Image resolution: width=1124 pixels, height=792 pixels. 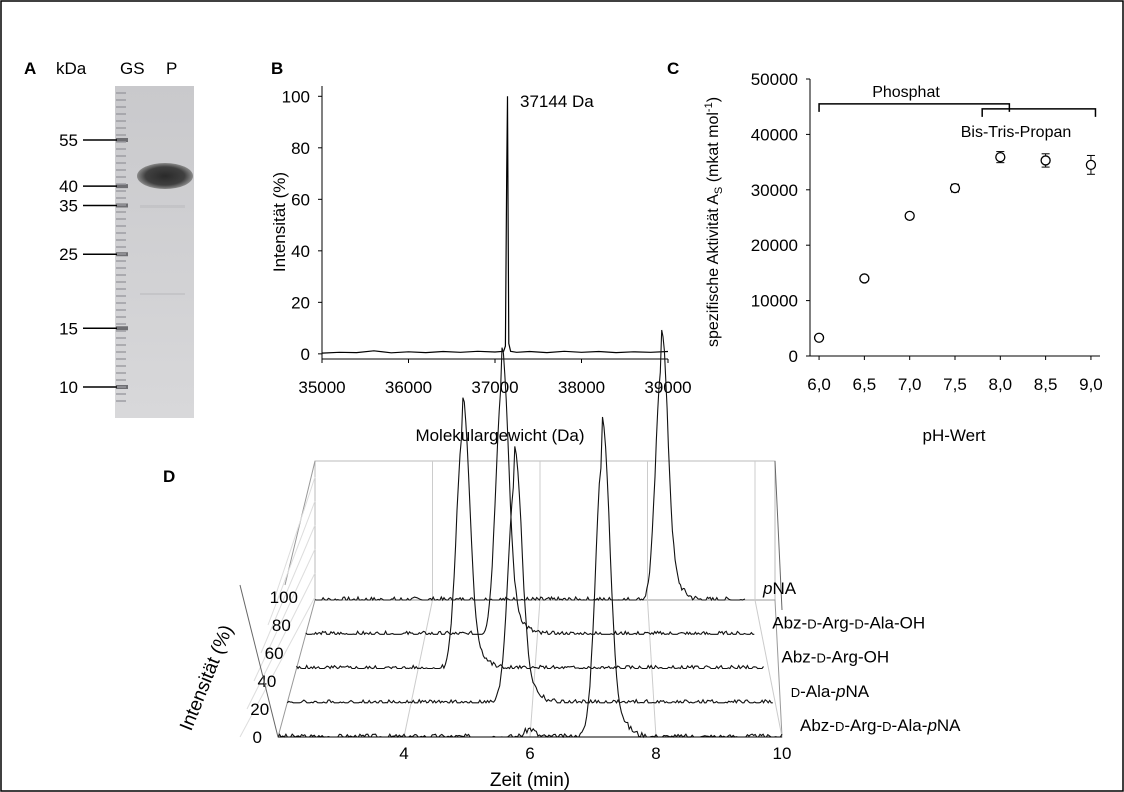 I want to click on panel-a-letter: A, so click(x=30, y=68).